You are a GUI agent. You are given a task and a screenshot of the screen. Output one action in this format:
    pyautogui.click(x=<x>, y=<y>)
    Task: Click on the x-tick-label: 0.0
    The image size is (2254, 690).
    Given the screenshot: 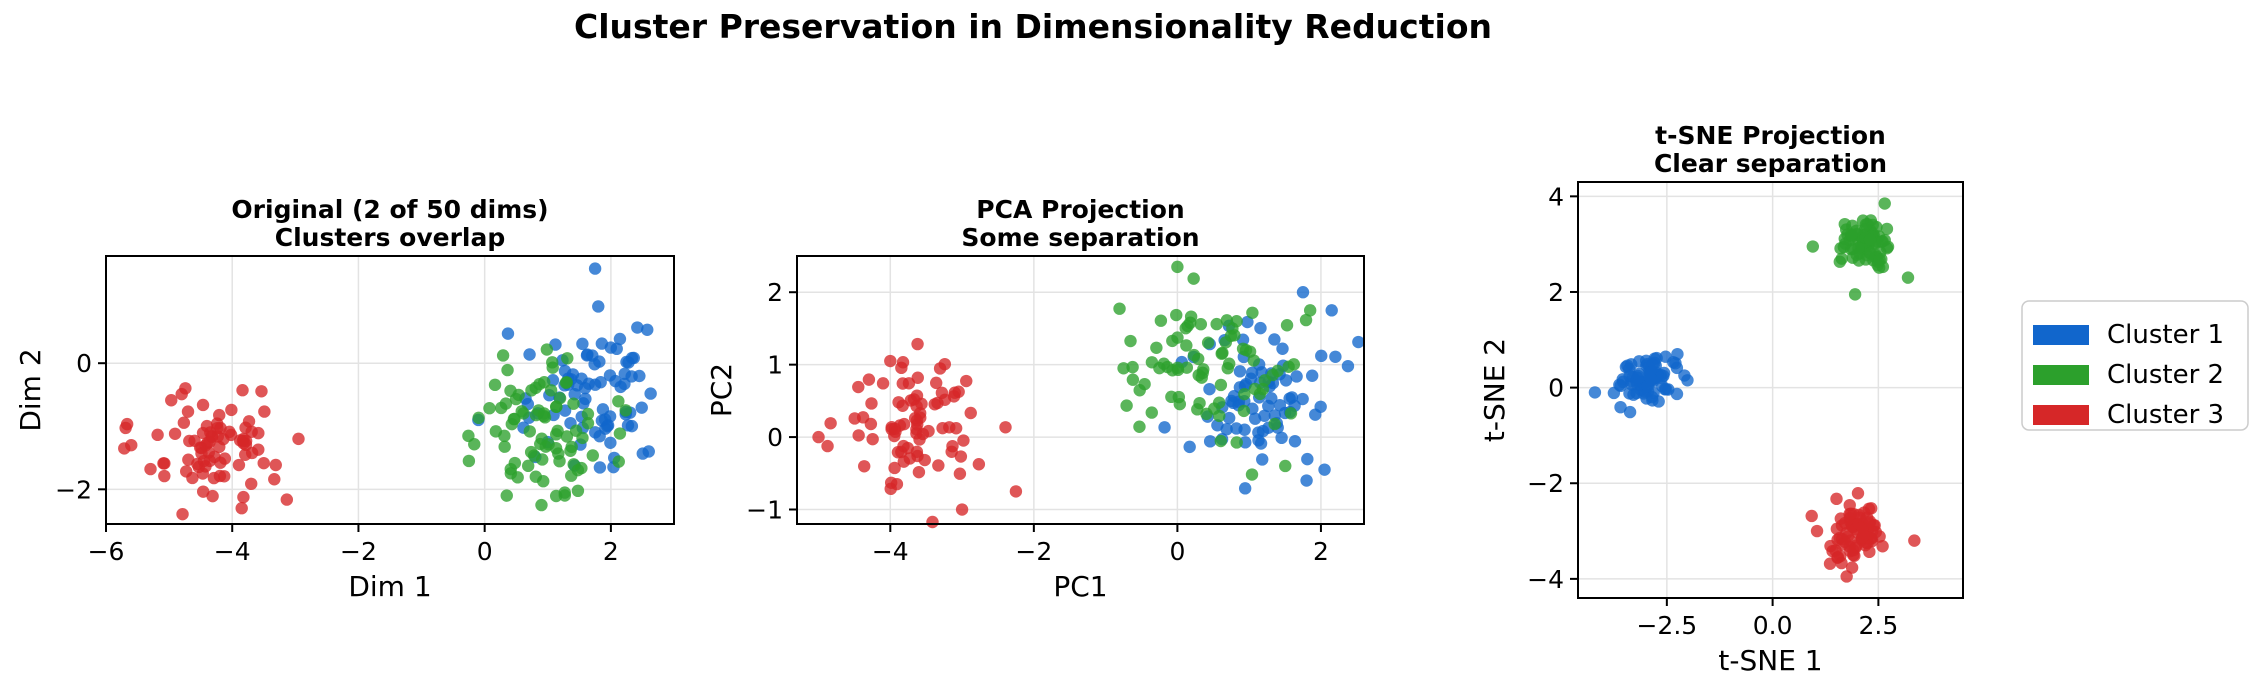 What is the action you would take?
    pyautogui.click(x=1773, y=625)
    